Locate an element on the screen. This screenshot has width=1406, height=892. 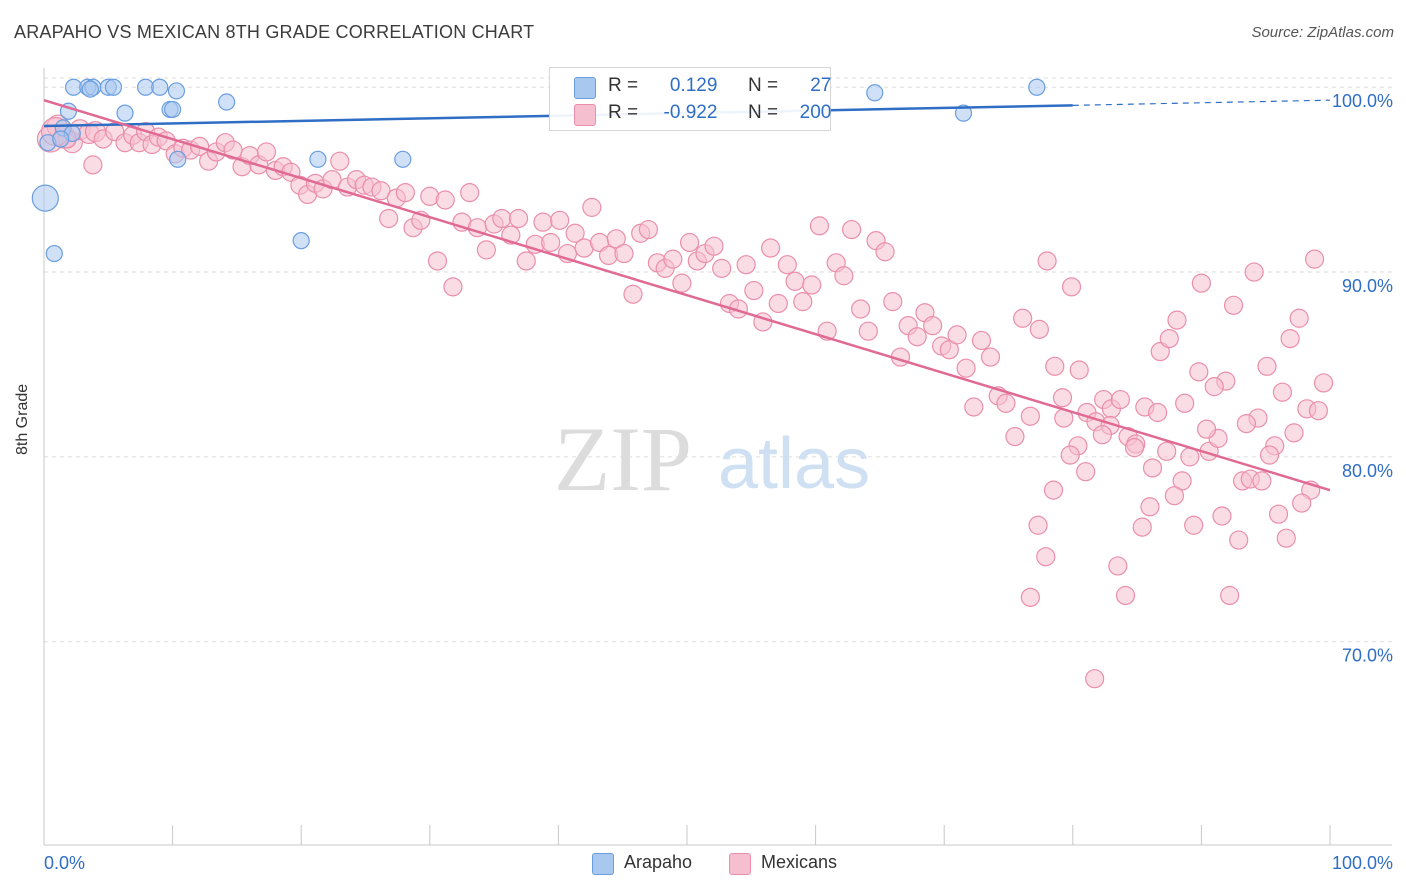
mexicans-r-value: -0.922 is located at coordinates (690, 112).